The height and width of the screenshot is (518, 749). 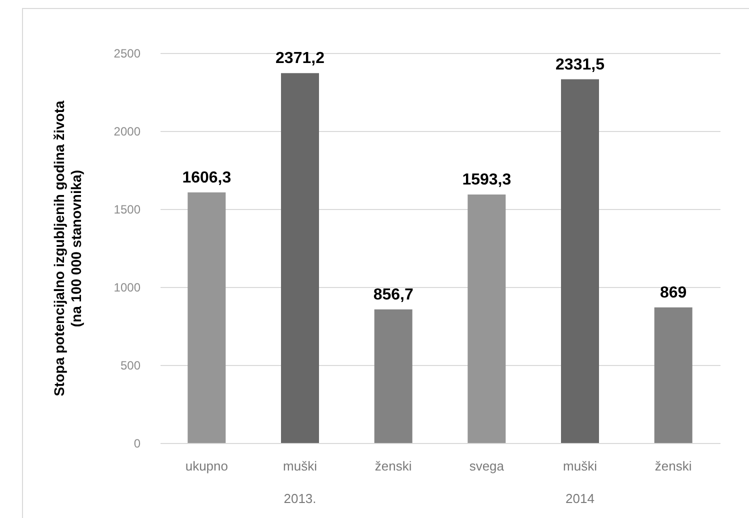 What do you see at coordinates (300, 498) in the screenshot?
I see `text: 2013.` at bounding box center [300, 498].